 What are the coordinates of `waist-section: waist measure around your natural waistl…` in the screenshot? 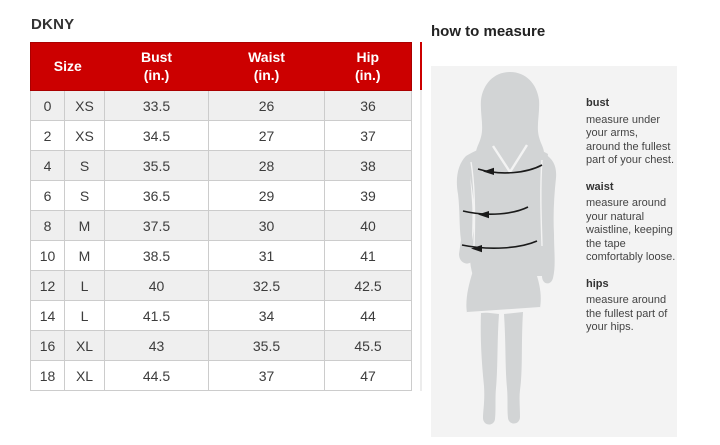 It's located at (632, 223).